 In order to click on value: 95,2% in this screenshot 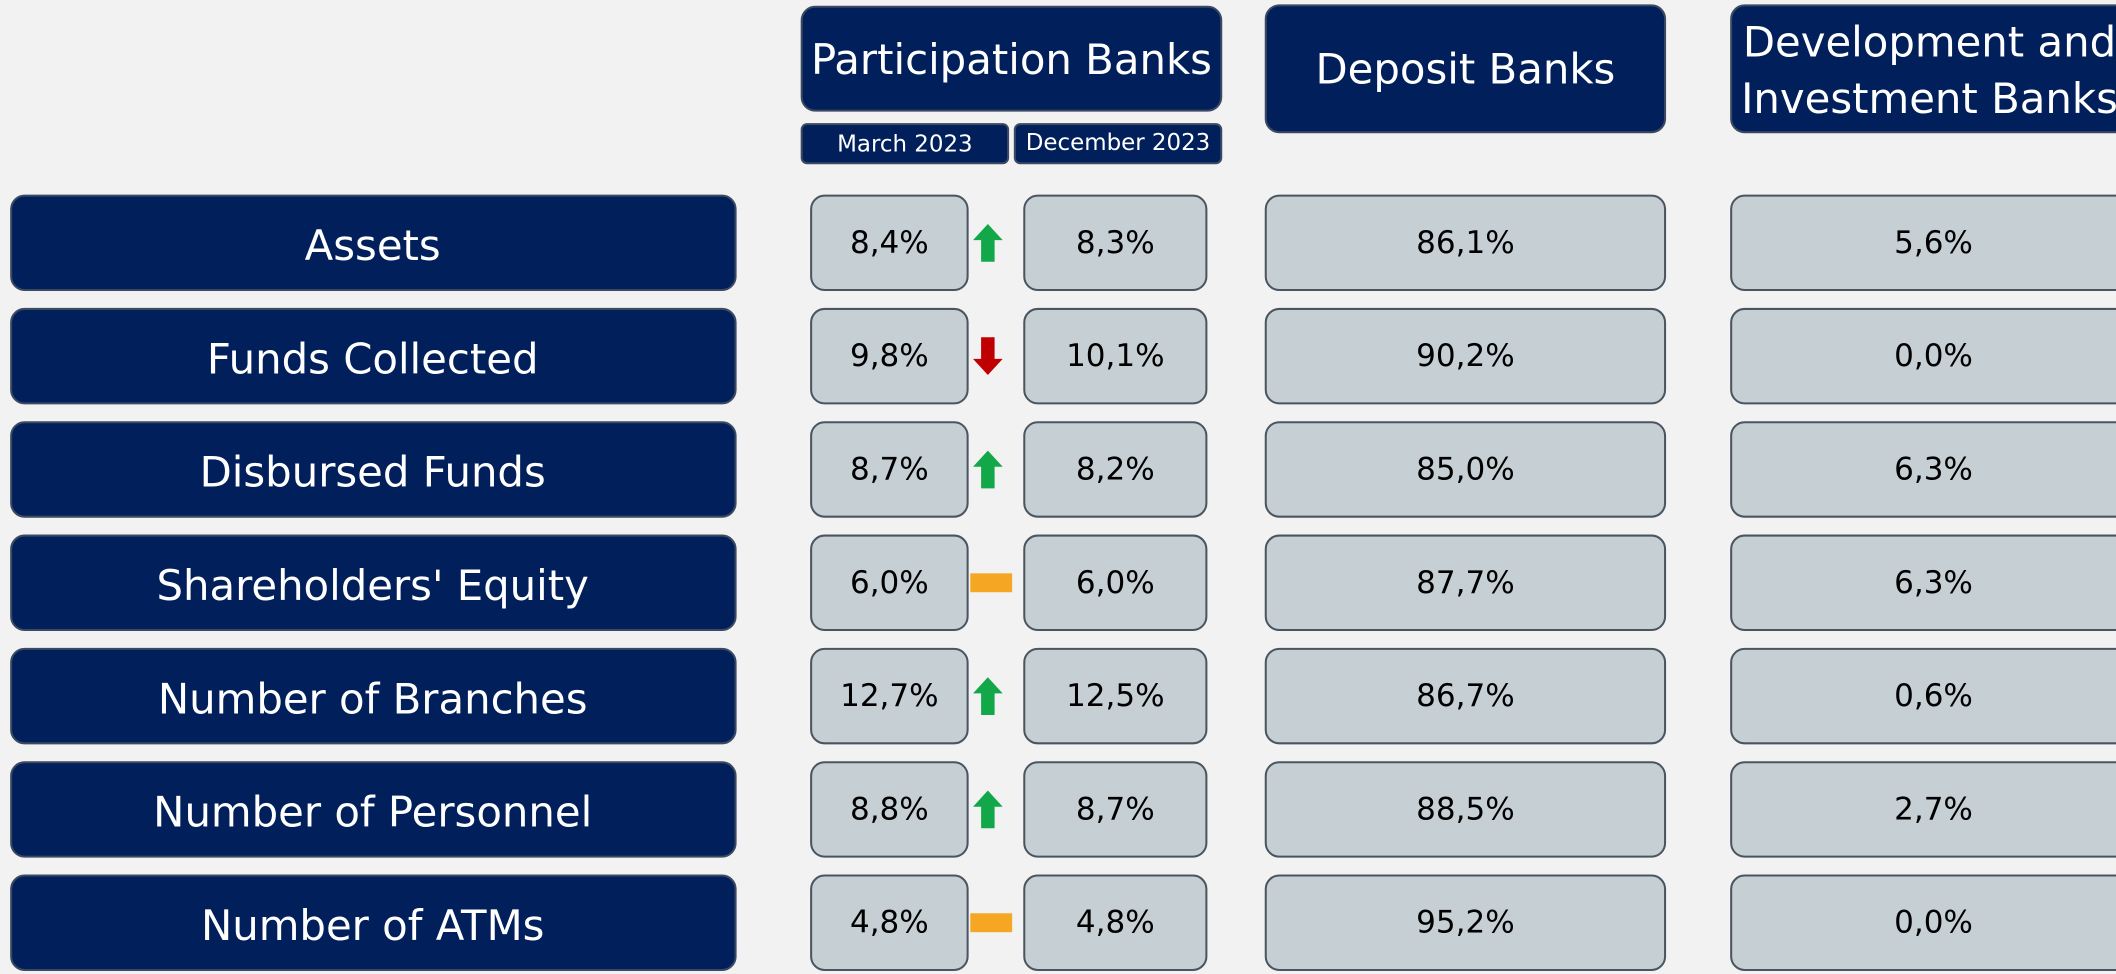, I will do `click(1465, 923)`.